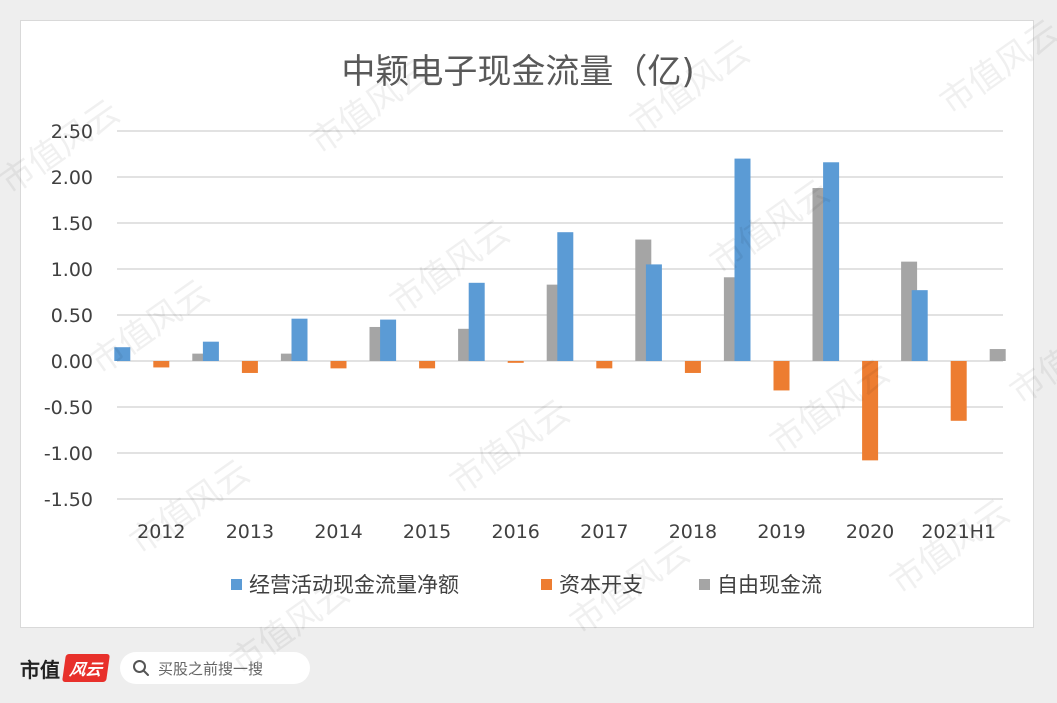  What do you see at coordinates (526, 585) in the screenshot?
I see `legend: 经营活动现金流量净额 资本开支 自由现金流` at bounding box center [526, 585].